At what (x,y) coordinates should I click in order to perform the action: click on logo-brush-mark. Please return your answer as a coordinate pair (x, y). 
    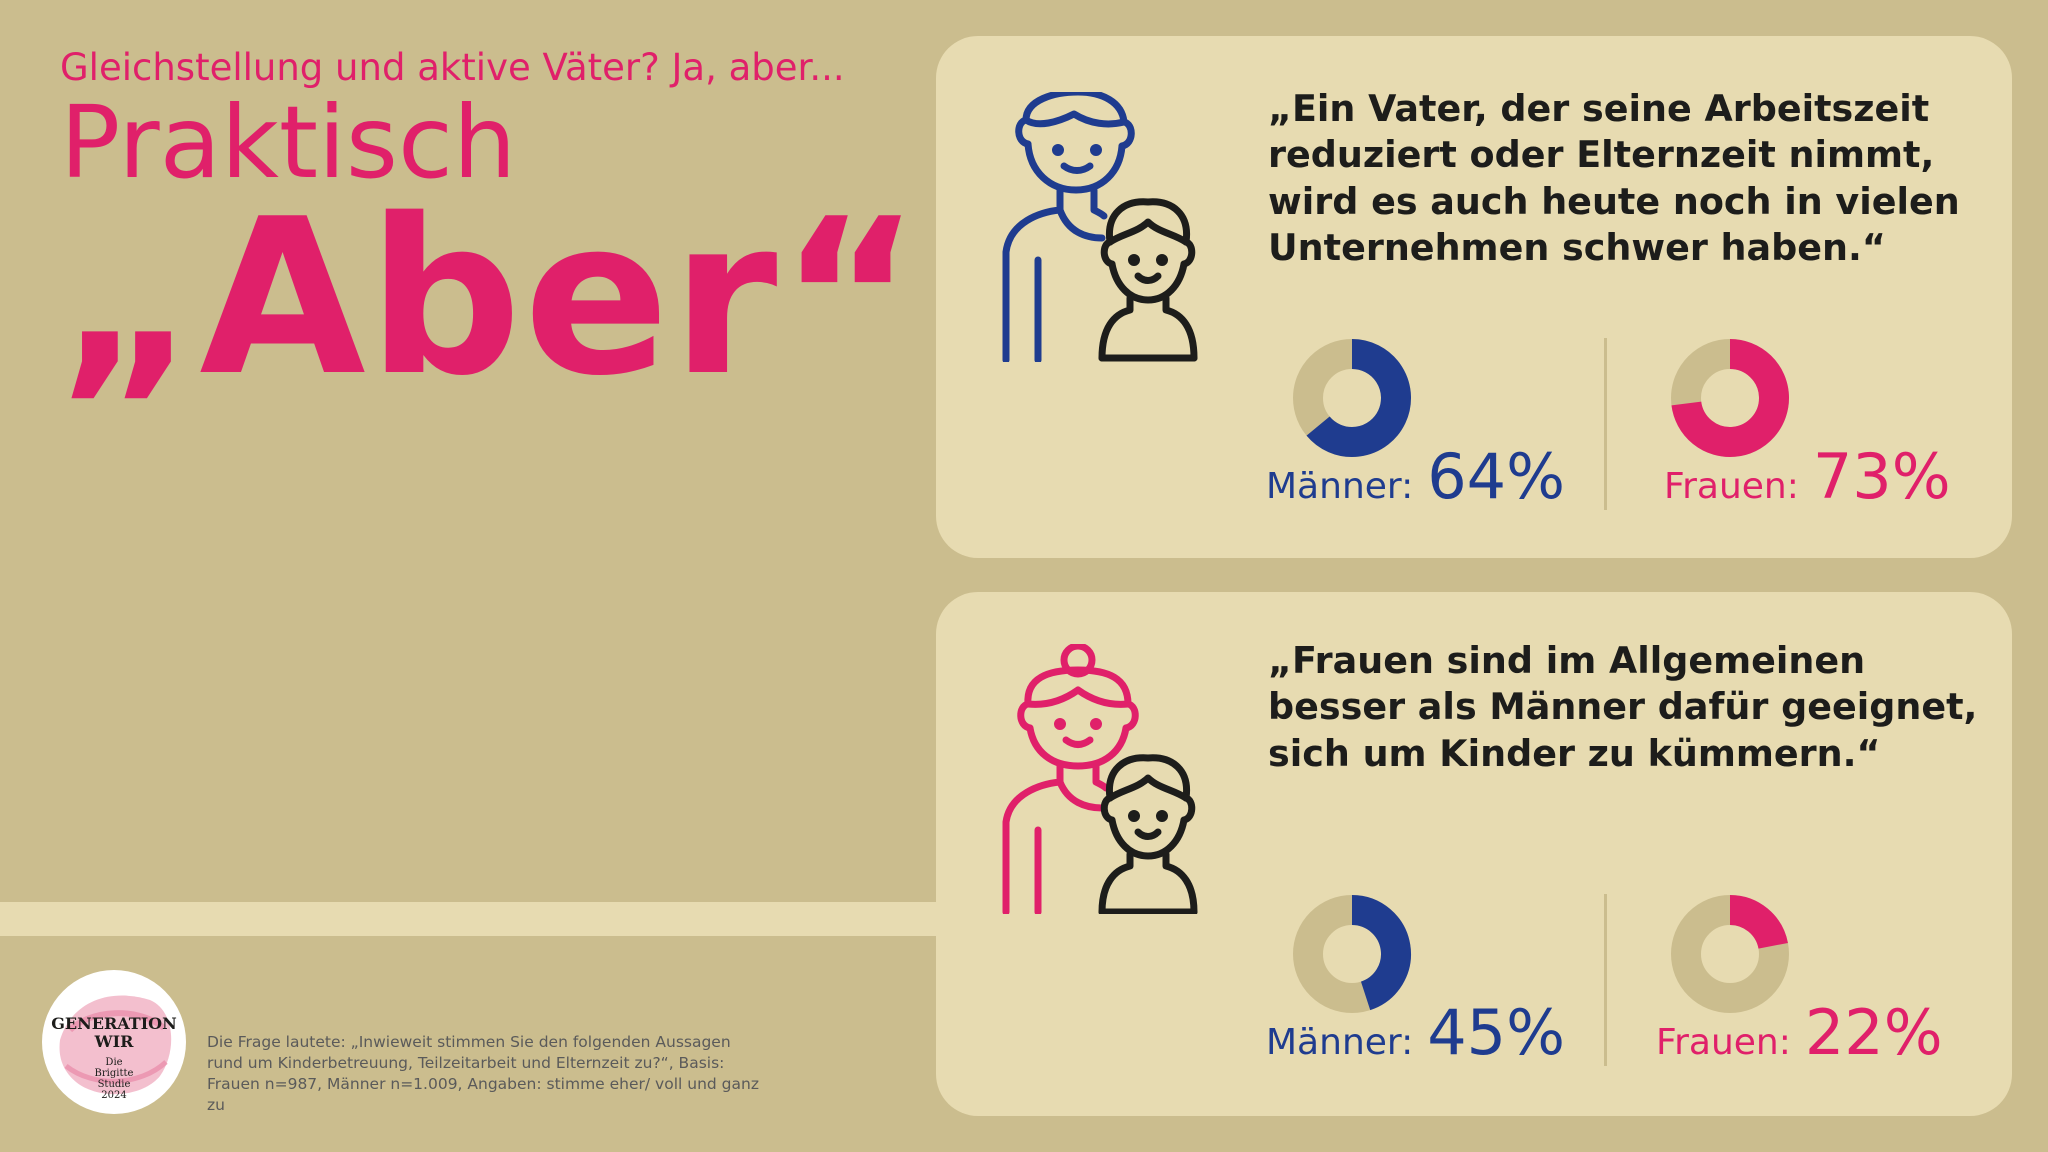
    Looking at the image, I should click on (115, 1045).